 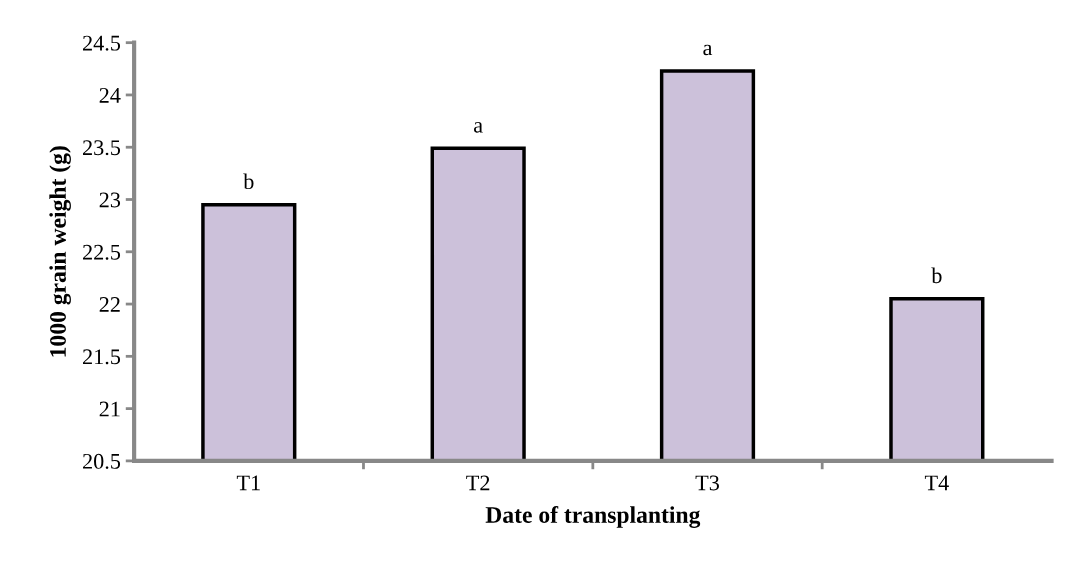 I want to click on y-tick-label: 24.5, so click(x=102, y=43).